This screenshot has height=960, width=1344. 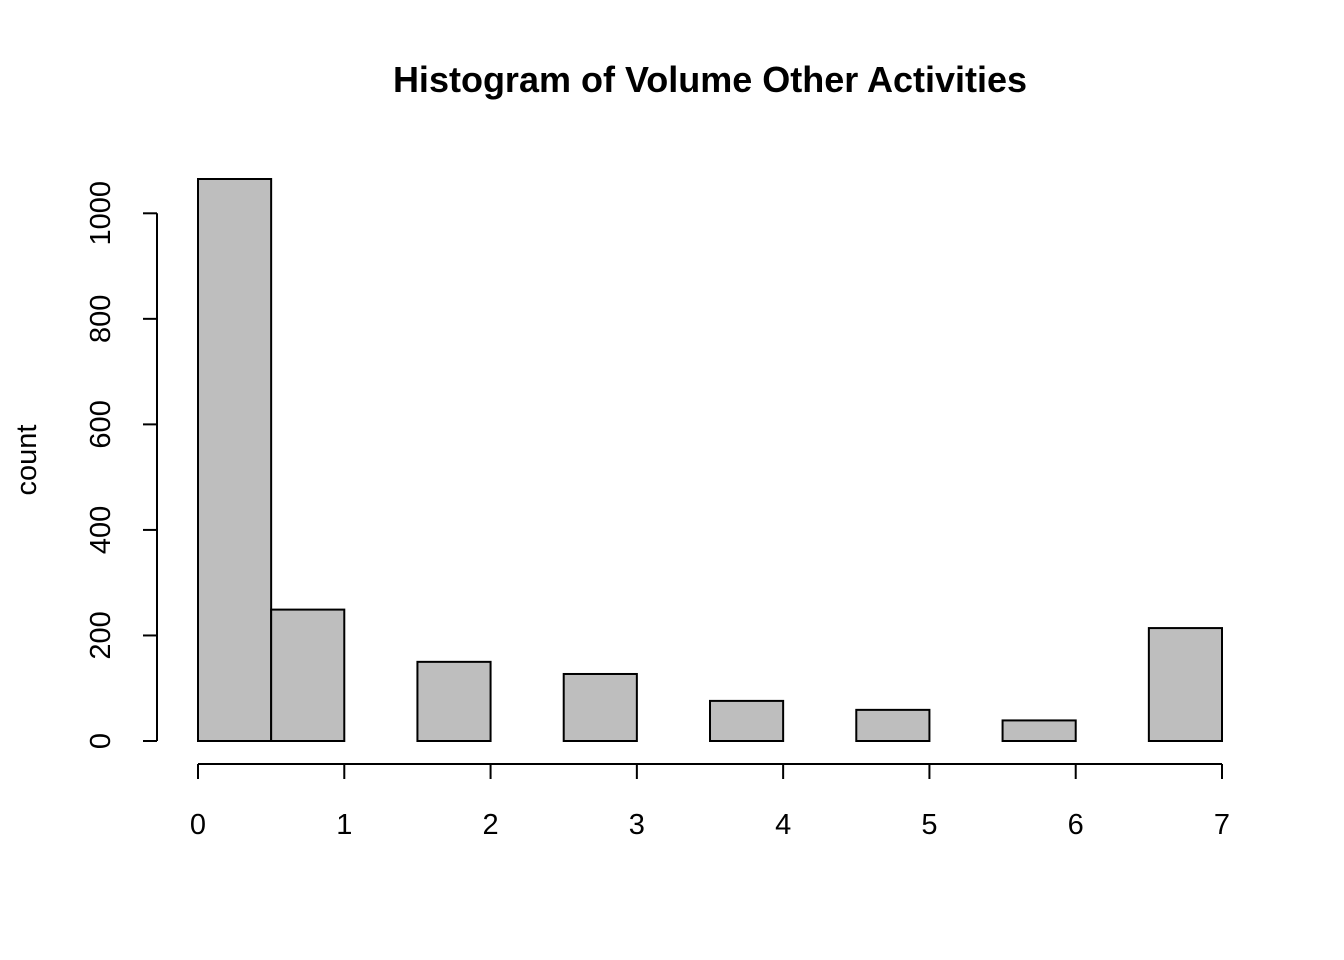 I want to click on x-tick-label-4: 4, so click(x=783, y=825).